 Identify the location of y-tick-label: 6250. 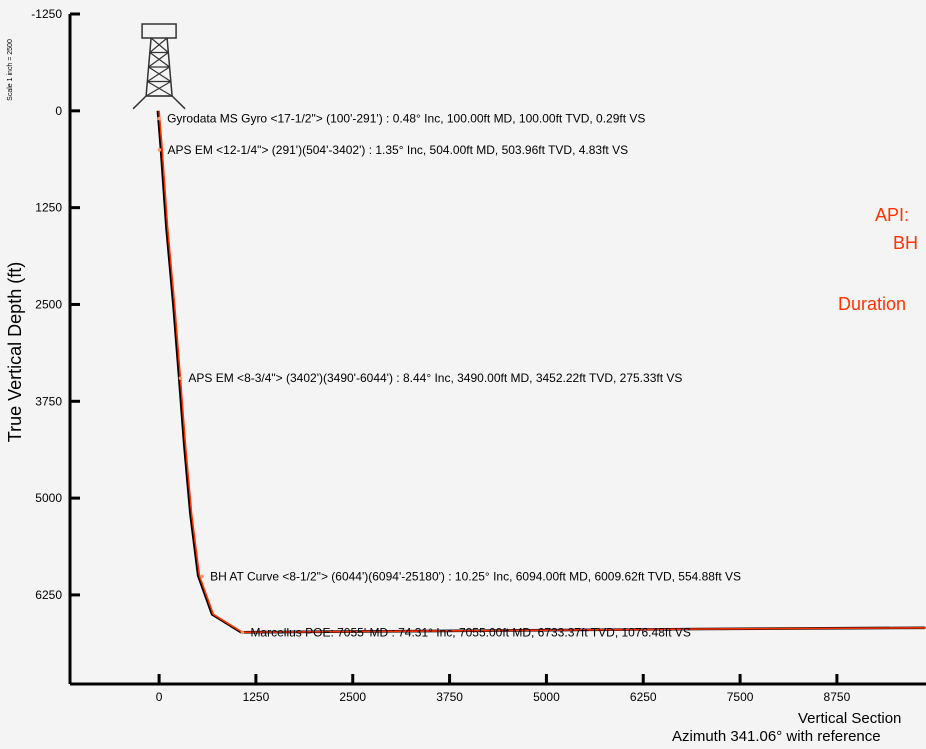
(48, 595).